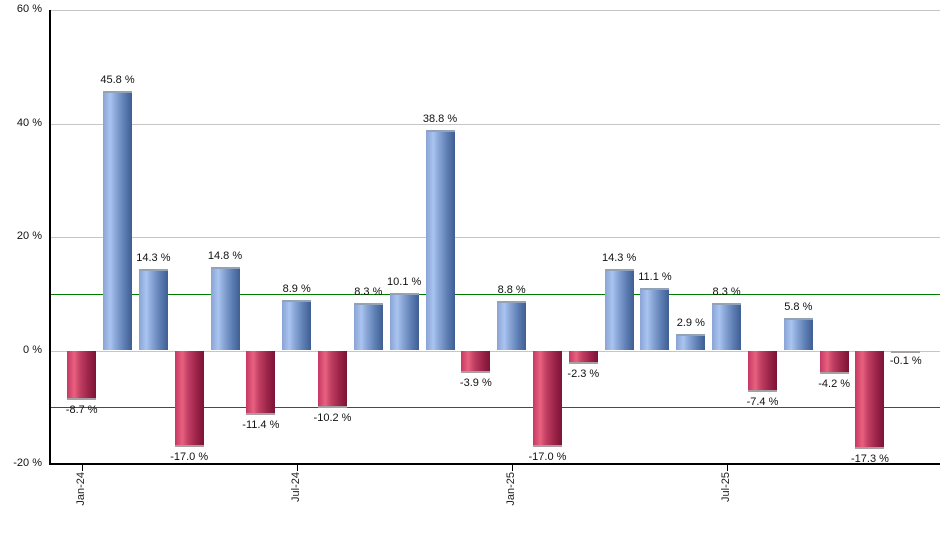  What do you see at coordinates (117, 79) in the screenshot?
I see `bar-value-label: 45.8 %` at bounding box center [117, 79].